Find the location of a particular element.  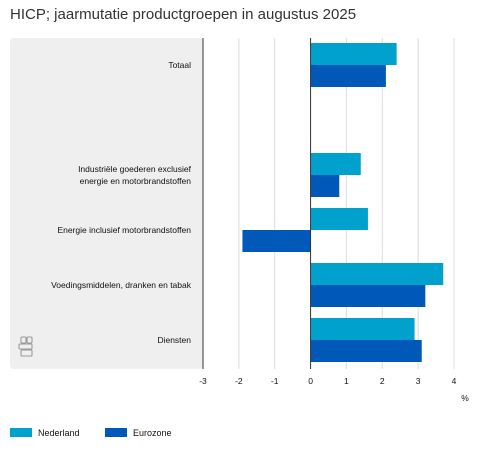

category-label: Voedingsmiddelen, dranken en tabak is located at coordinates (121, 285).